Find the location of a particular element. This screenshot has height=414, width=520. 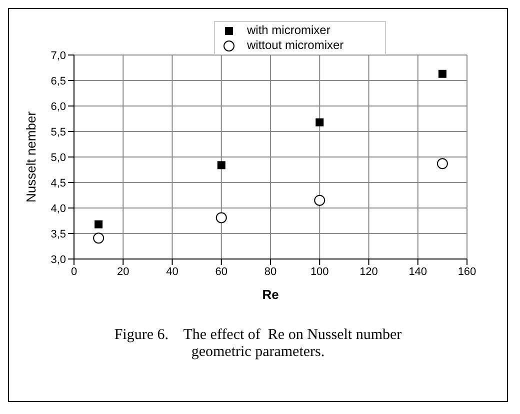

x-tick-label: 20 is located at coordinates (123, 272).